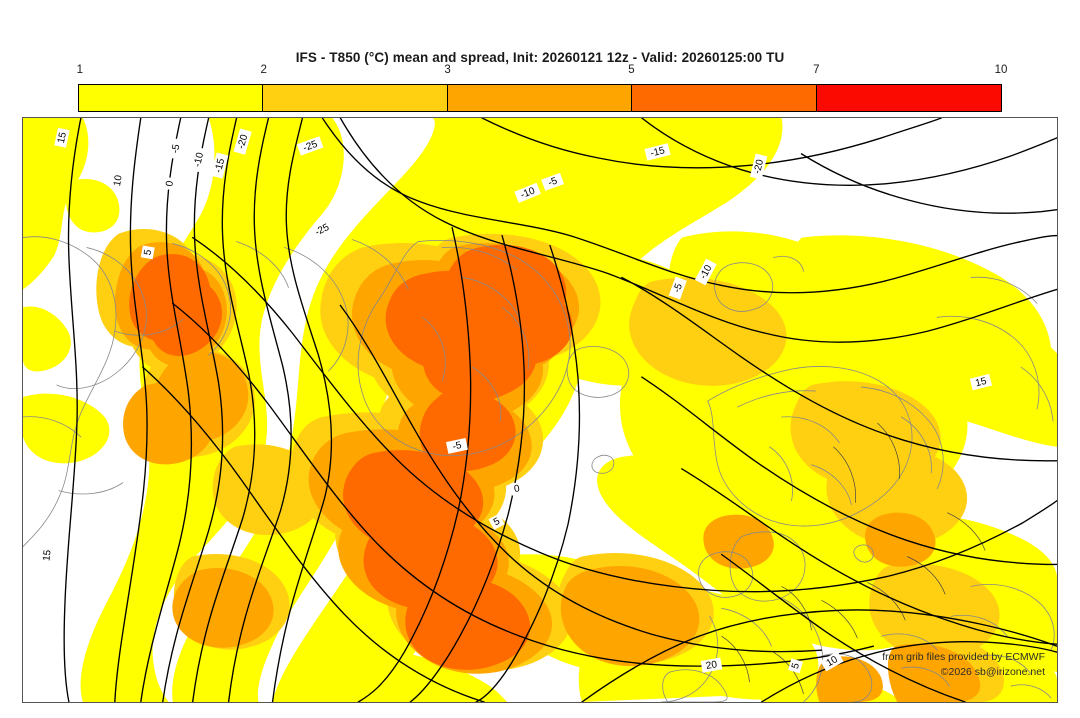 This screenshot has height=718, width=1080. Describe the element at coordinates (553, 182) in the screenshot. I see `contour-label-m5-c: -5` at that location.